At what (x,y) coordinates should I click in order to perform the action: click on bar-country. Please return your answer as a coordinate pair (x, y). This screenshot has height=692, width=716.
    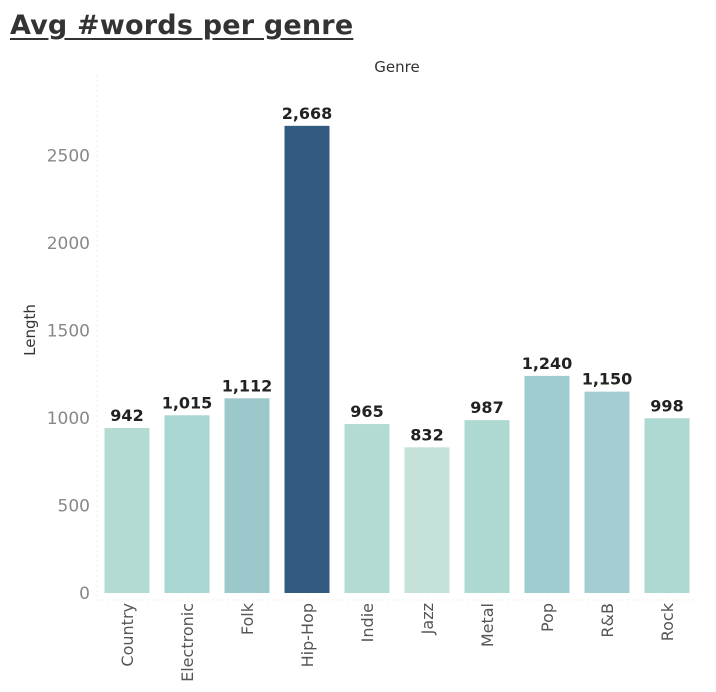
    Looking at the image, I should click on (127, 510).